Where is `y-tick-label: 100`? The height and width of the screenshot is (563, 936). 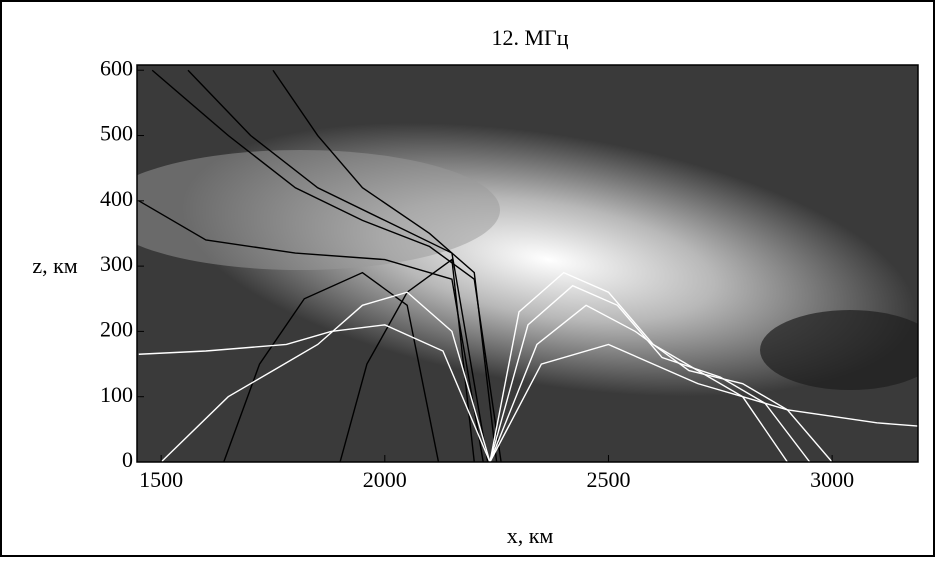 y-tick-label: 100 is located at coordinates (116, 394).